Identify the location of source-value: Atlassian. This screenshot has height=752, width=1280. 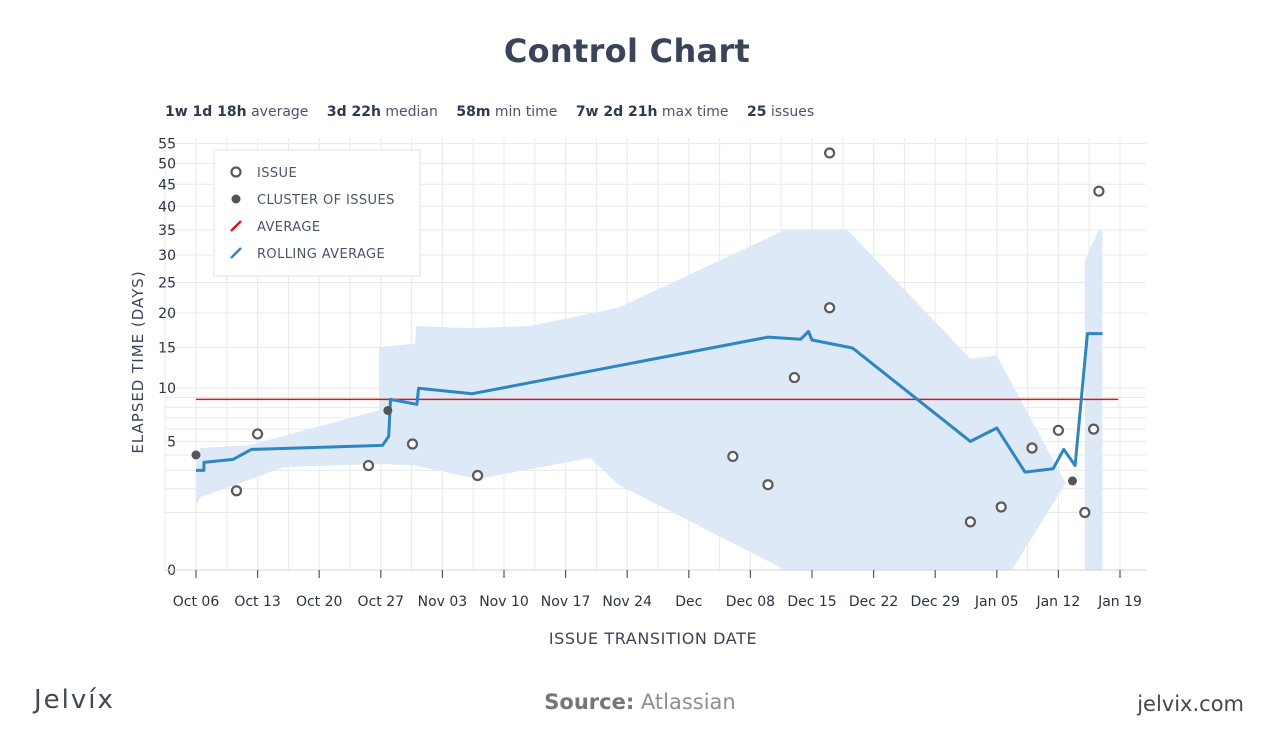
(688, 702).